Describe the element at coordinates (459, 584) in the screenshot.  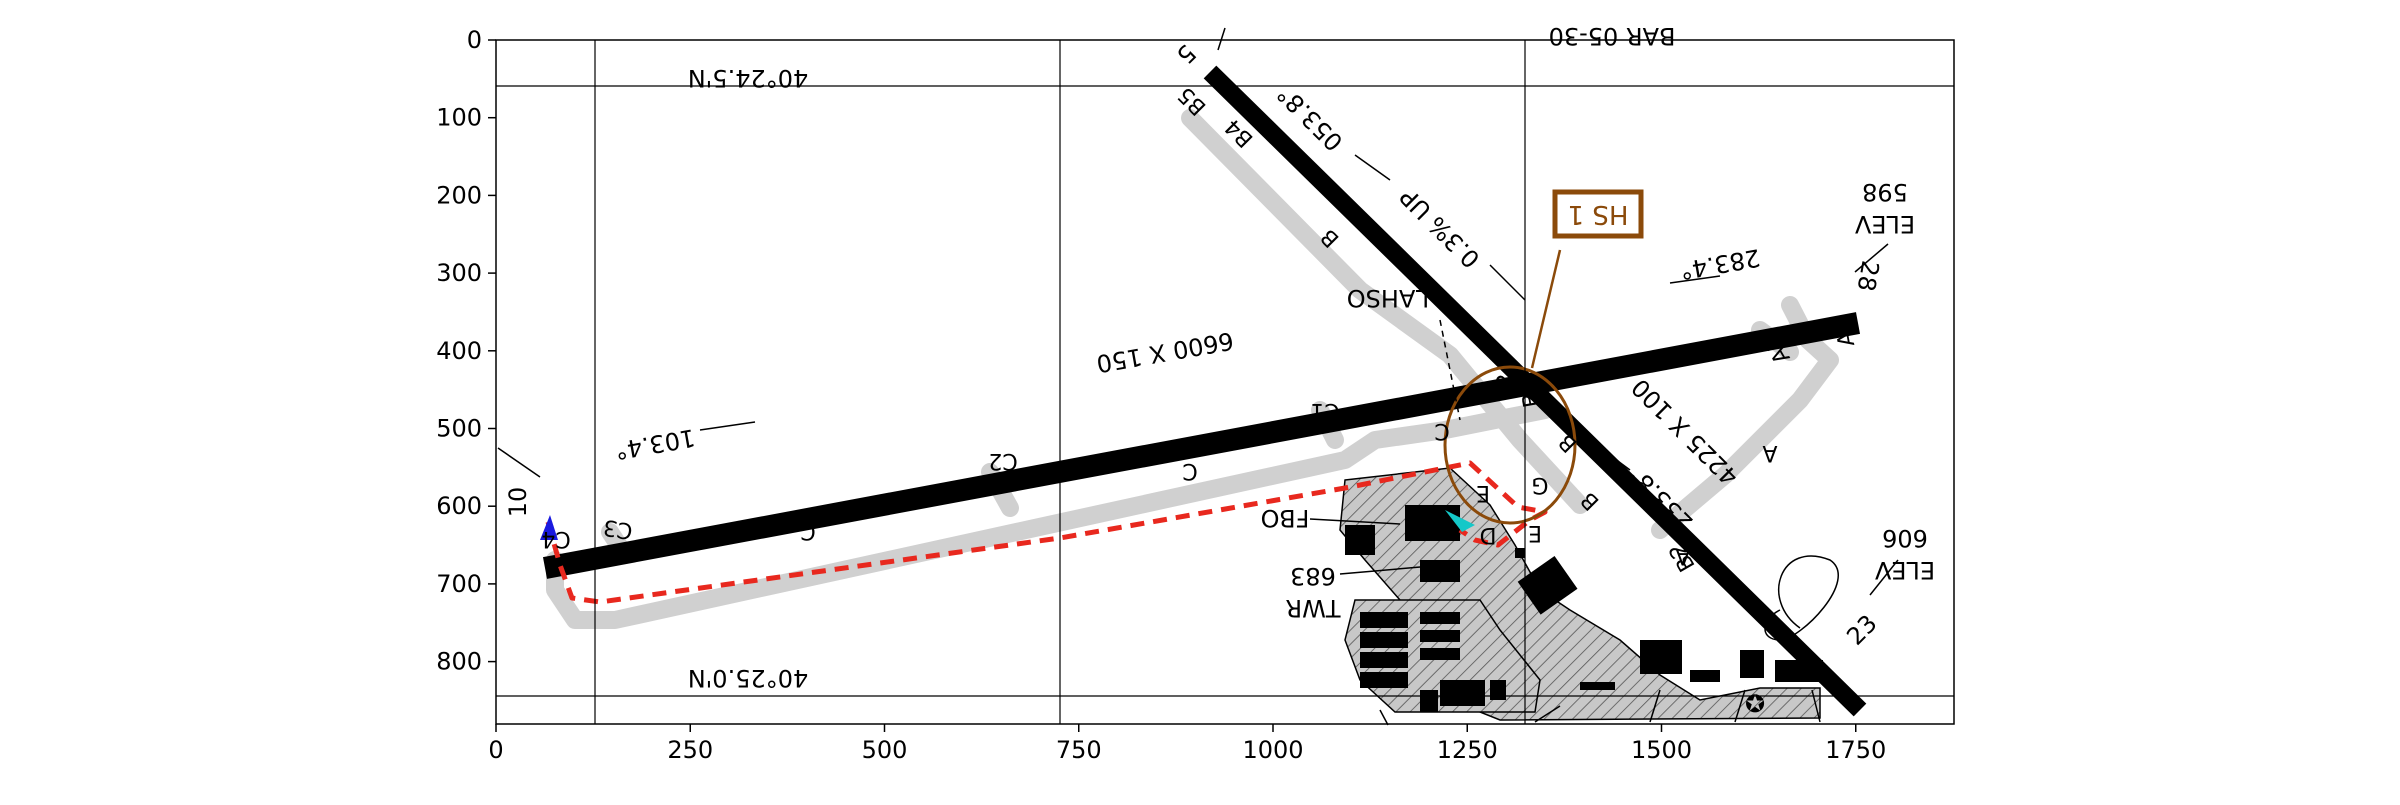
I see `y-tick-label: 700` at that location.